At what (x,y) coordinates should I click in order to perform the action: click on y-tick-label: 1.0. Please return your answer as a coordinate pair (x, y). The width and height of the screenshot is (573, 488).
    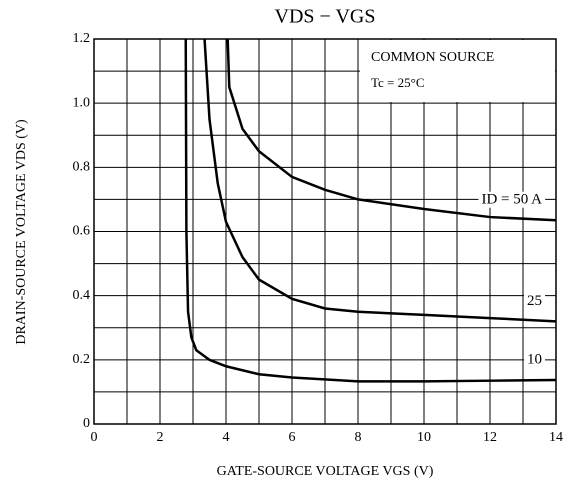
    Looking at the image, I should click on (82, 102).